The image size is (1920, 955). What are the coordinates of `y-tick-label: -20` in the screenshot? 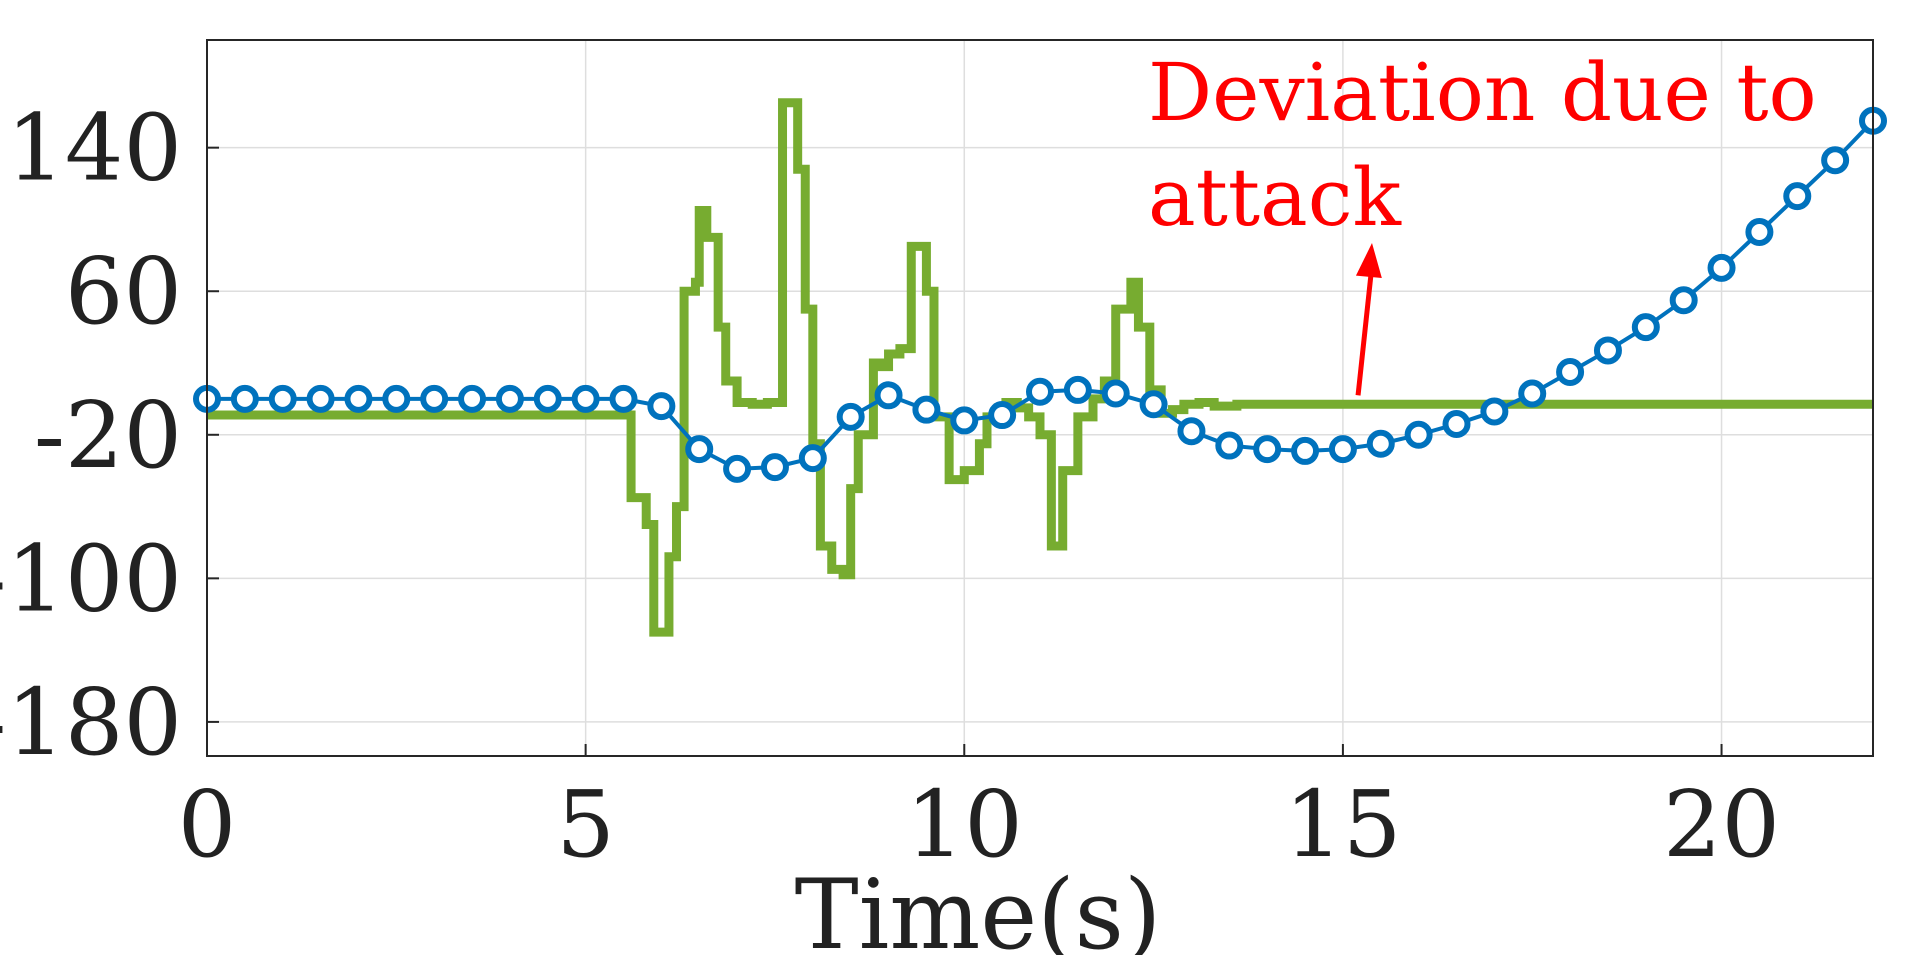 It's located at (108, 435).